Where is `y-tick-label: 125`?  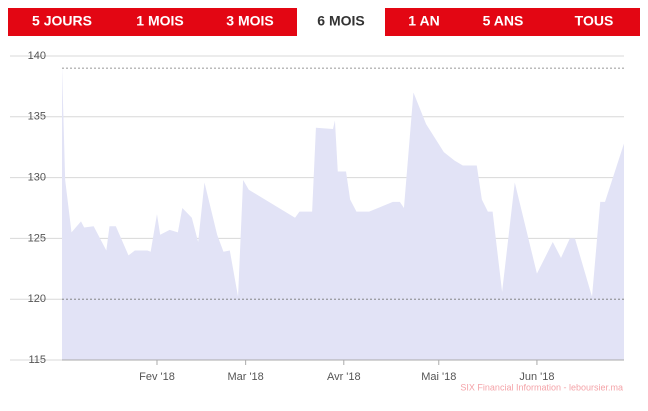
y-tick-label: 125 is located at coordinates (37, 238).